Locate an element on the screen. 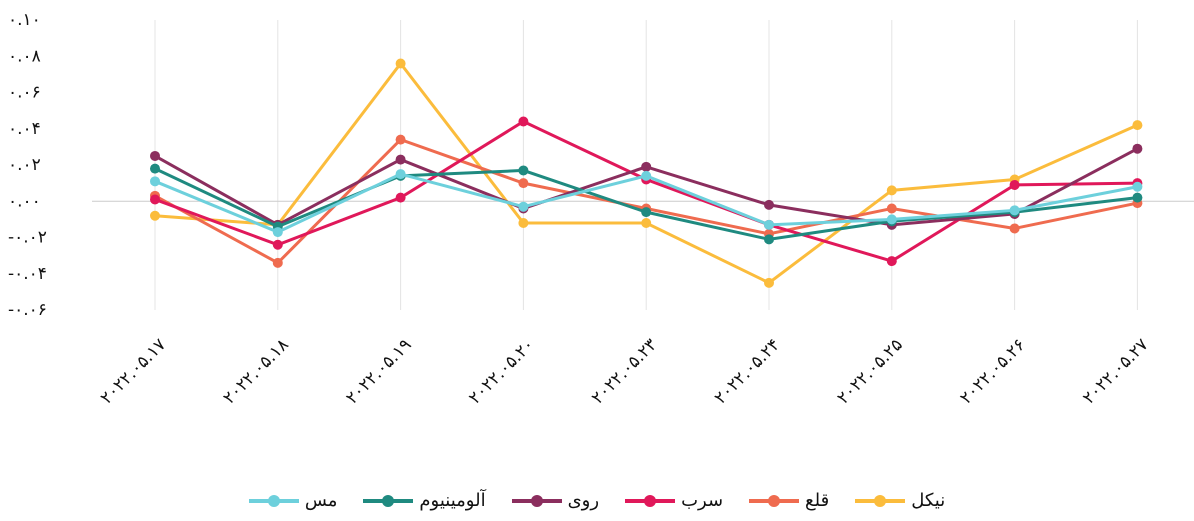 The width and height of the screenshot is (1194, 521). legend-label: قلع is located at coordinates (817, 500).